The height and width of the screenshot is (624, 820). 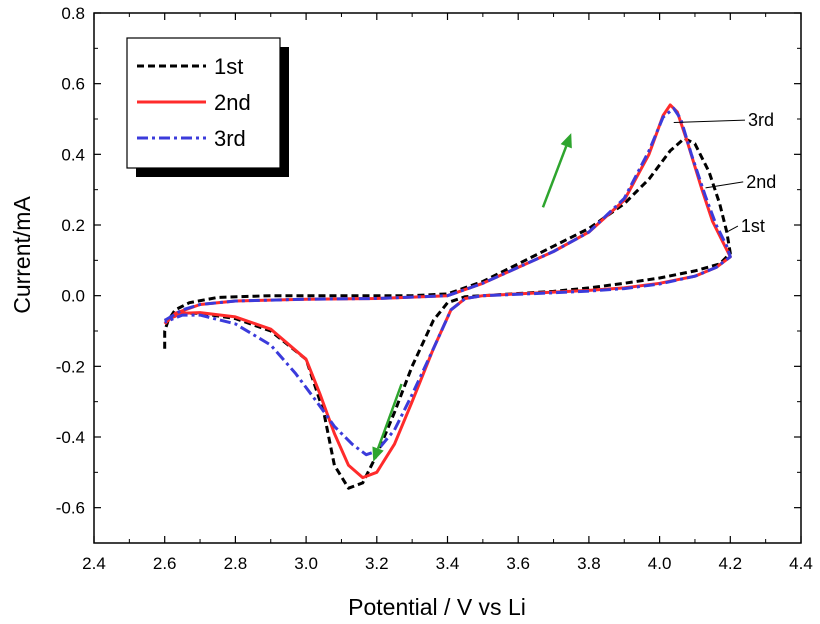 What do you see at coordinates (753, 226) in the screenshot?
I see `annotation-label: 1st` at bounding box center [753, 226].